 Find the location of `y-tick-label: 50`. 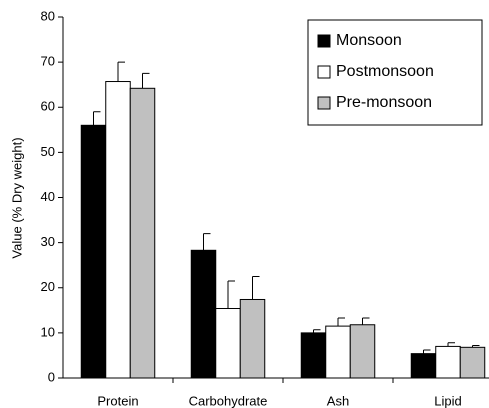

y-tick-label: 50 is located at coordinates (48, 151).